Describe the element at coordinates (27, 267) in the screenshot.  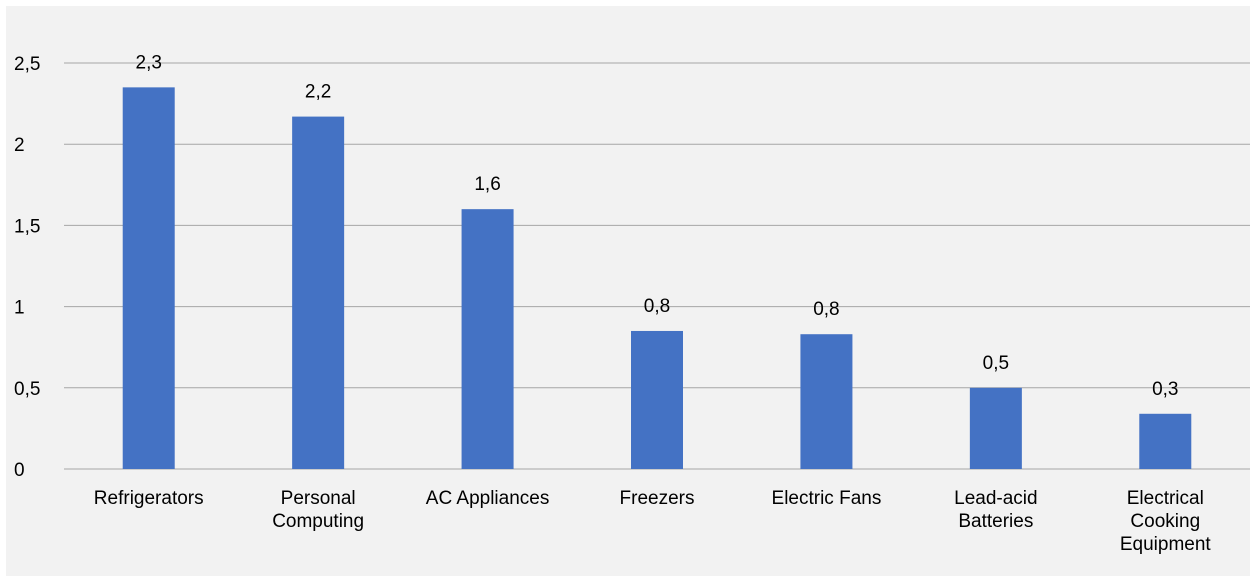
I see `y-axis-ticks: 0 0,5 1 1,5 2 2,5` at that location.